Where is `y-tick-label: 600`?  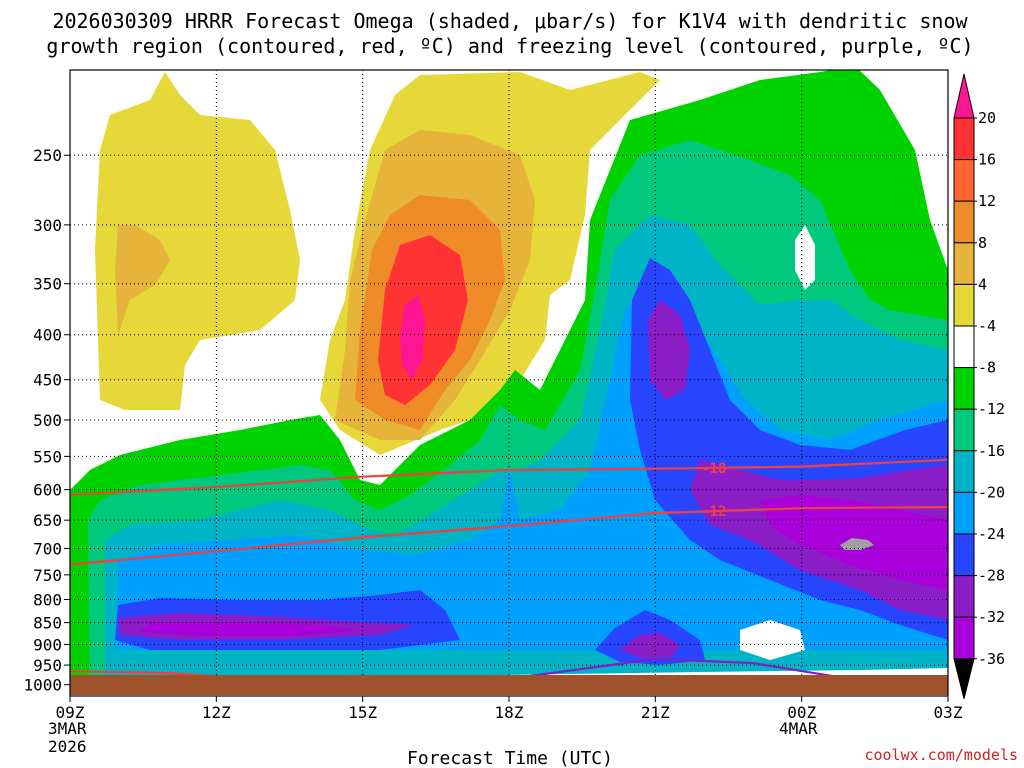 y-tick-label: 600 is located at coordinates (47, 490).